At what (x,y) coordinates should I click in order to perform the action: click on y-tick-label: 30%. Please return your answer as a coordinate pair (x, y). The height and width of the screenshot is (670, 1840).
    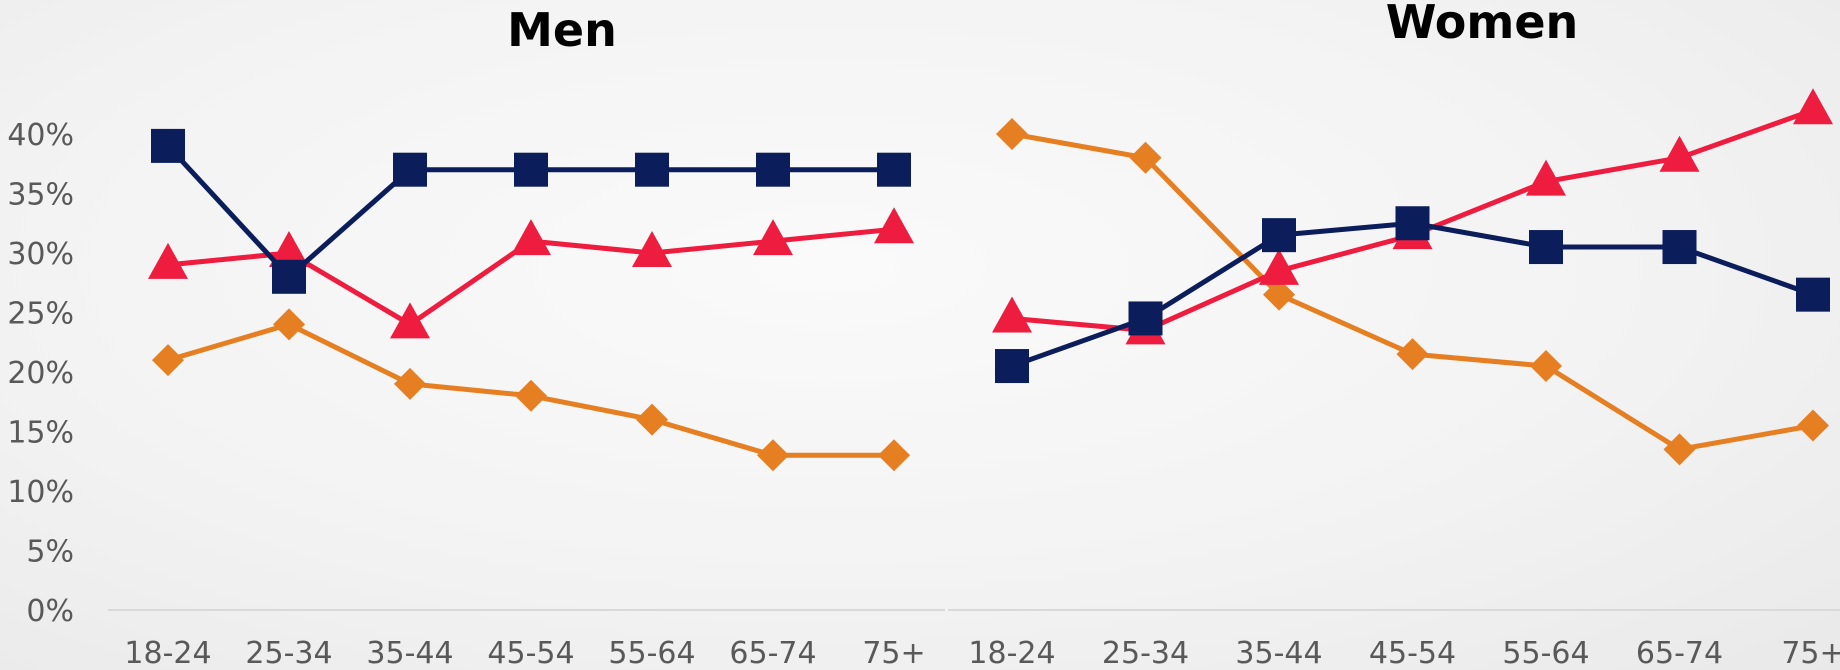
    Looking at the image, I should click on (40, 254).